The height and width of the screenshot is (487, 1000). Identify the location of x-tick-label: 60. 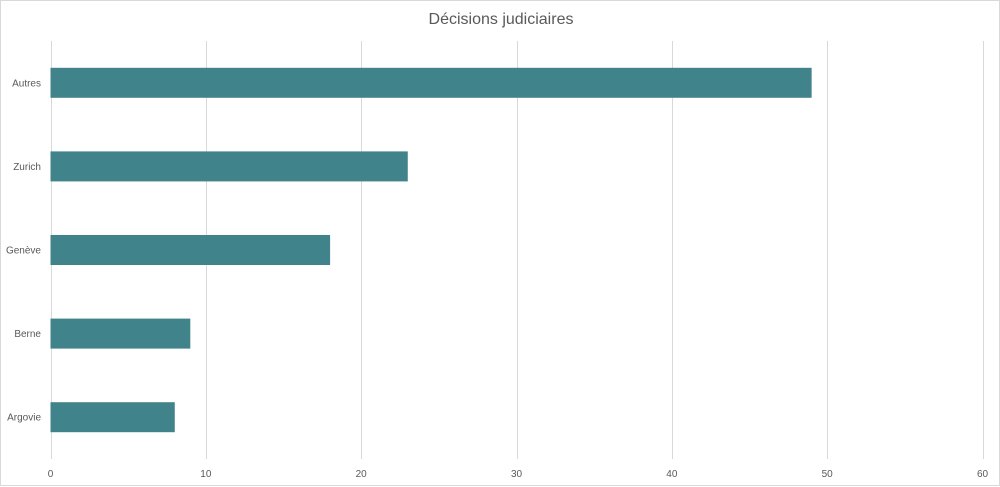
(983, 474).